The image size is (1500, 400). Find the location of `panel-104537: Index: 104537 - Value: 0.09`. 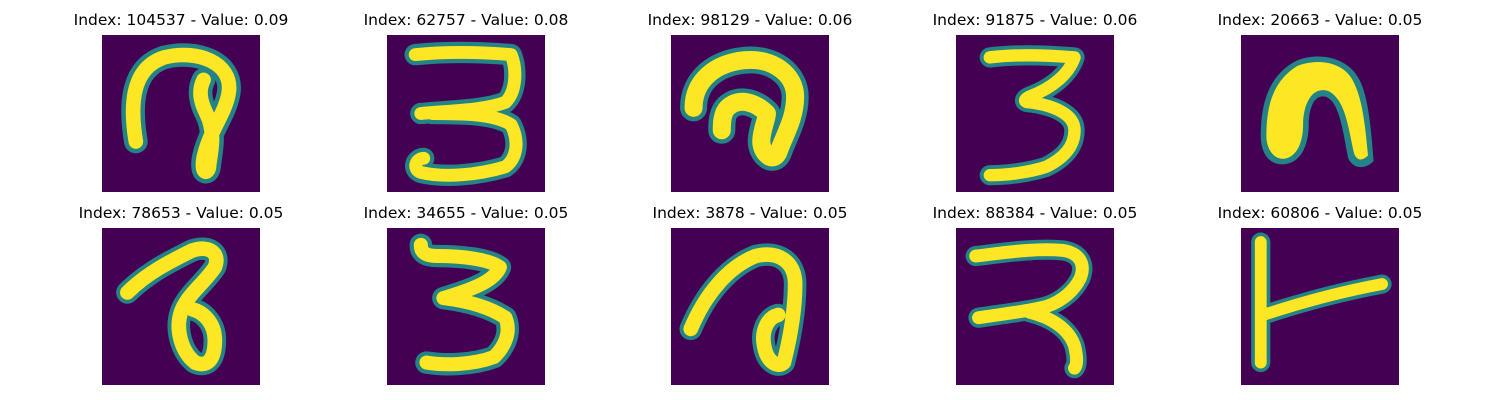

panel-104537: Index: 104537 - Value: 0.09 is located at coordinates (181, 105).